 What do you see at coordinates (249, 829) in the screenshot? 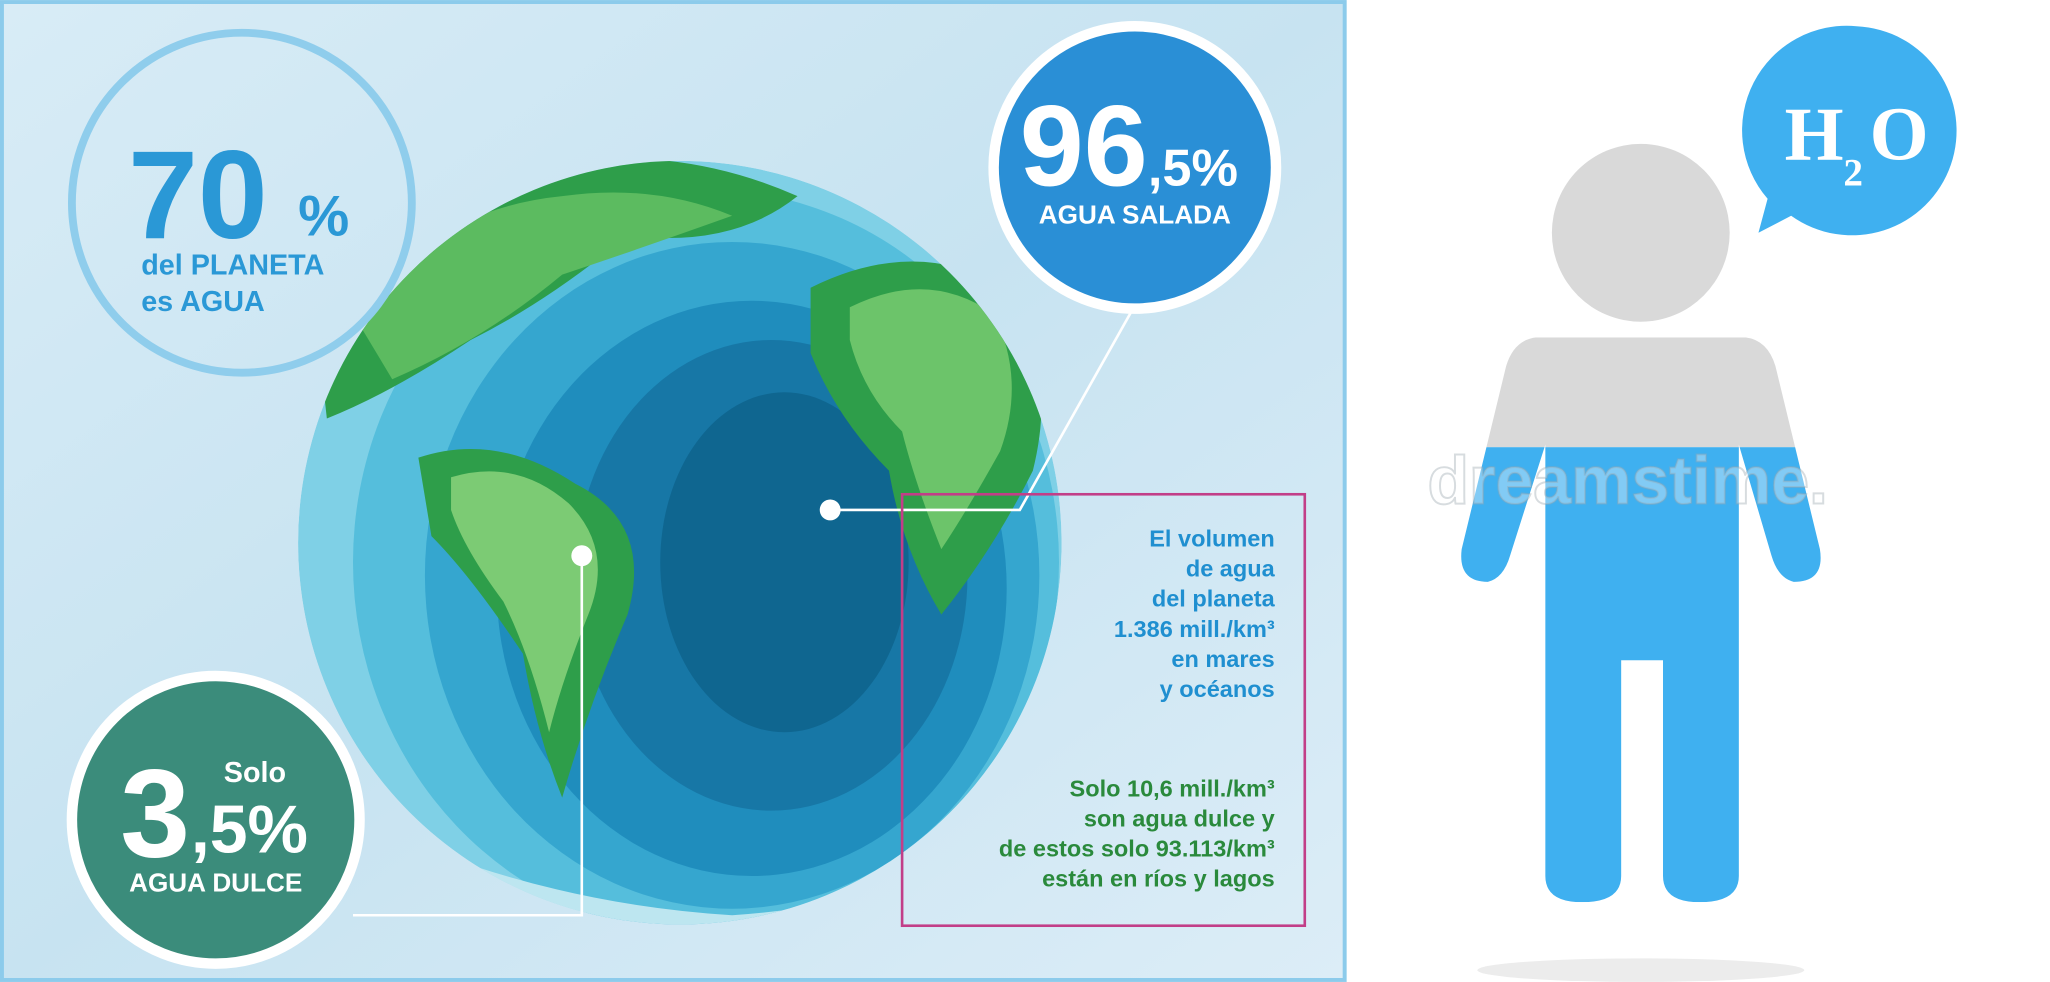
I see `stat-3-decimal: ,5%` at bounding box center [249, 829].